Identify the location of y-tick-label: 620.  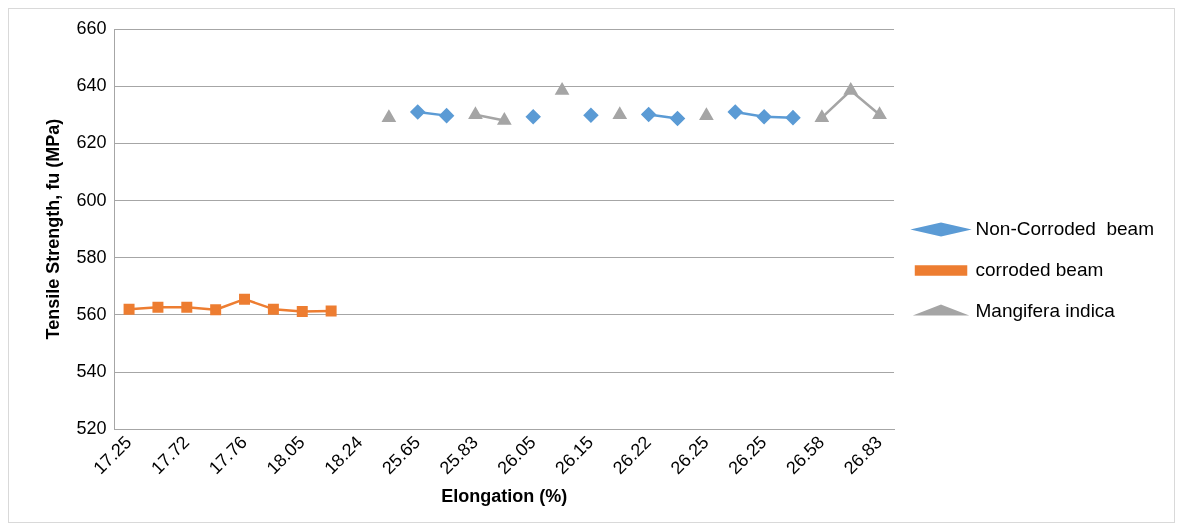
(91, 142).